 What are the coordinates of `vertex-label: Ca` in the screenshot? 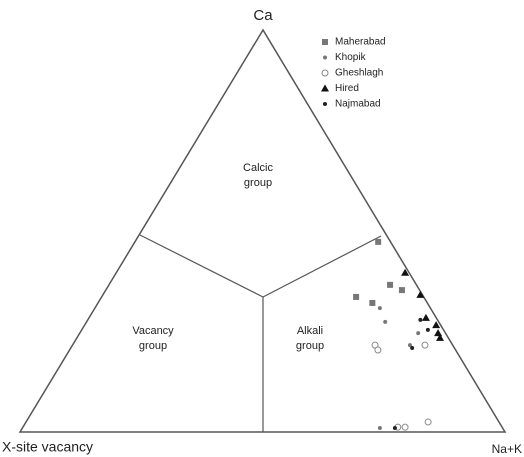 It's located at (263, 15).